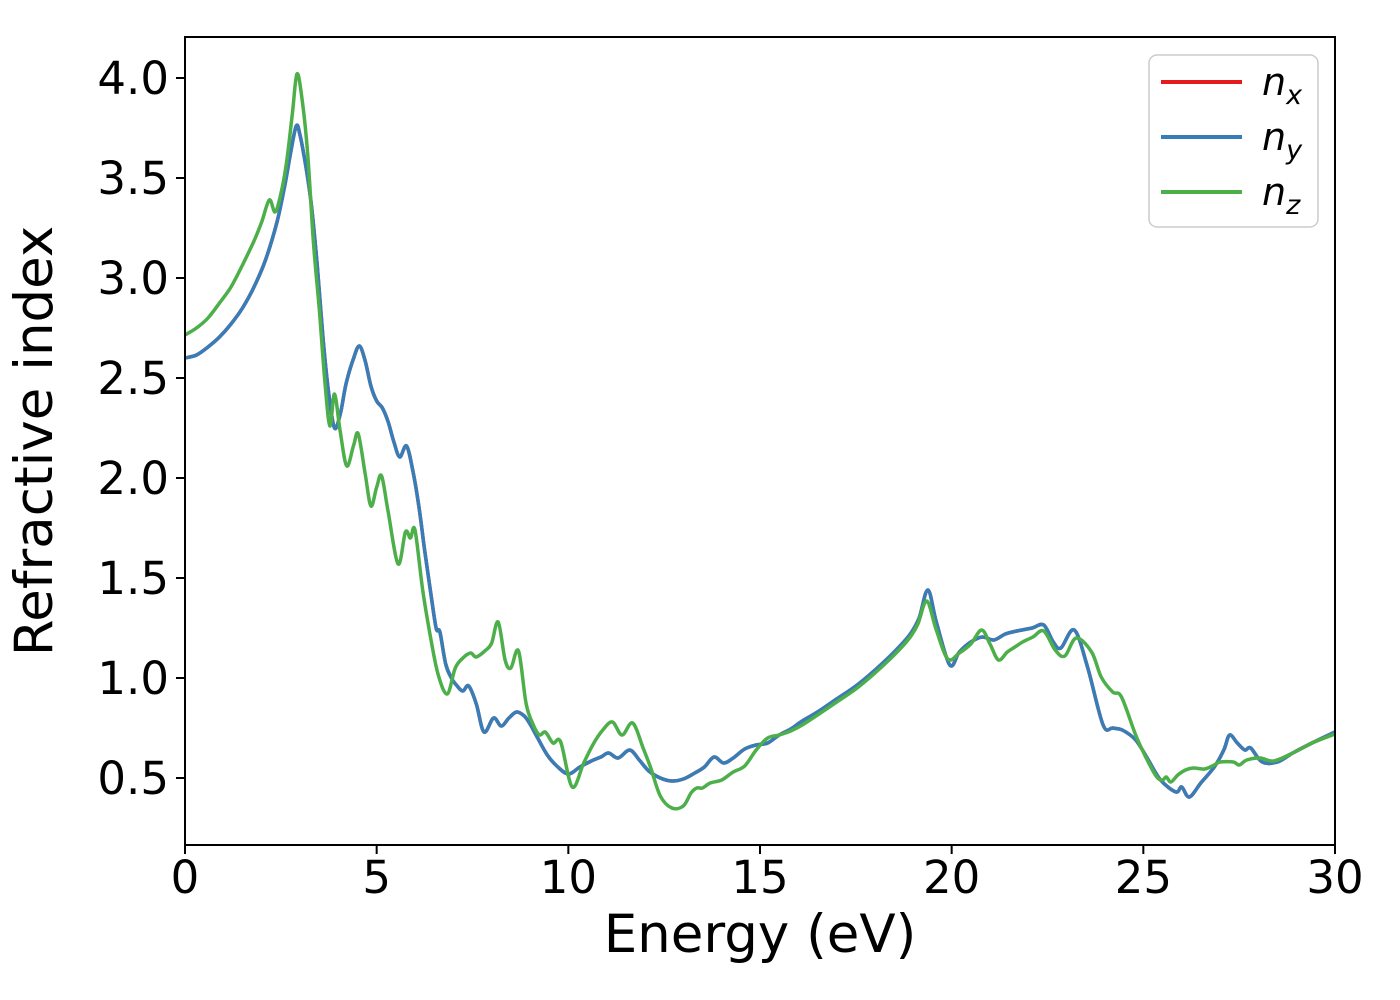 The width and height of the screenshot is (1400, 1000). What do you see at coordinates (951, 877) in the screenshot?
I see `x-tick-label: 20` at bounding box center [951, 877].